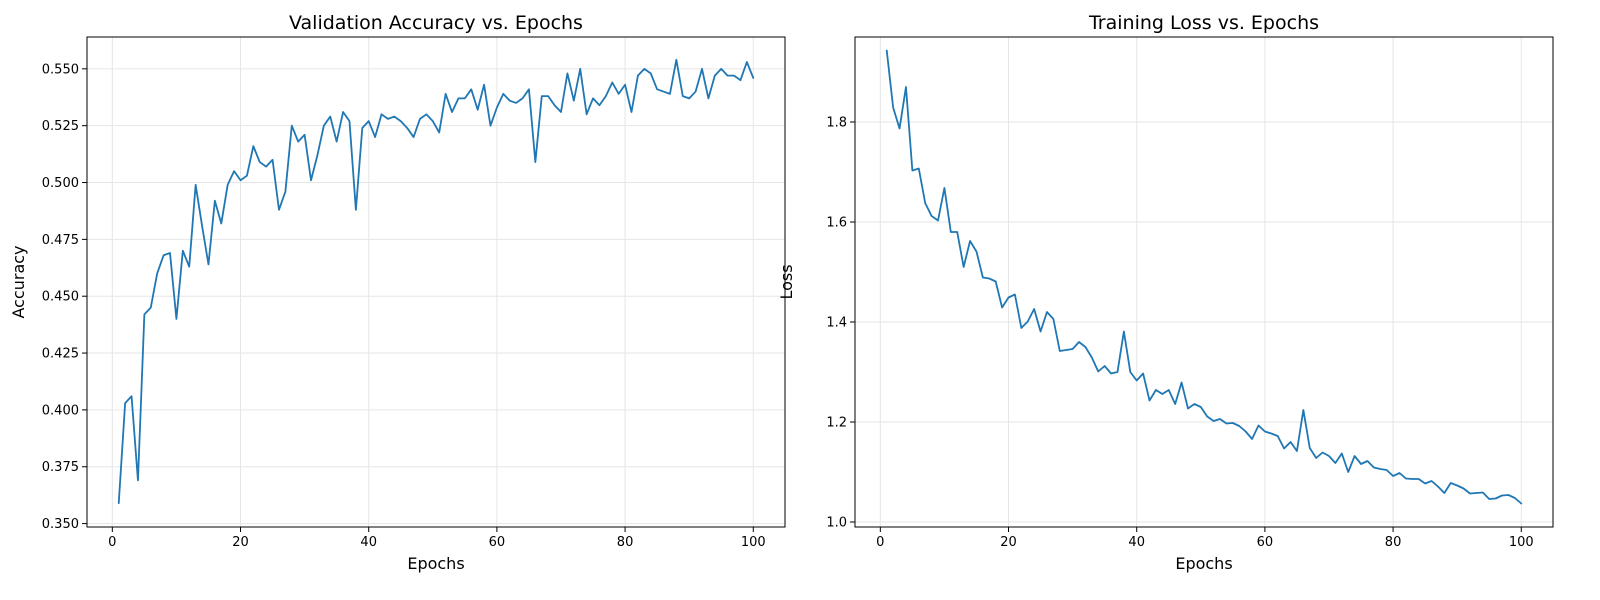  Describe the element at coordinates (60, 410) in the screenshot. I see `accuracy-y-tick-label: 0.400` at that location.